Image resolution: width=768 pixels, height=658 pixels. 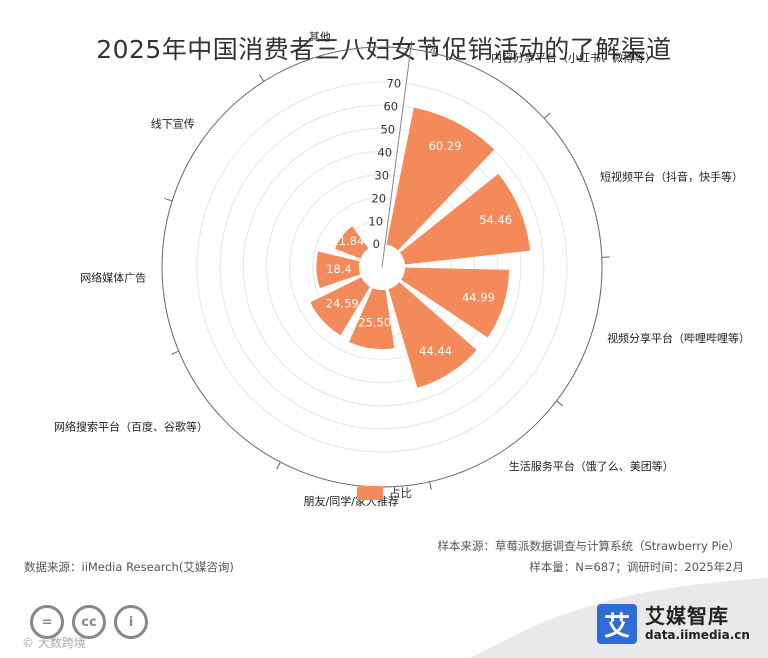 I want to click on category-label-6: 网络媒体广告, so click(x=113, y=277).